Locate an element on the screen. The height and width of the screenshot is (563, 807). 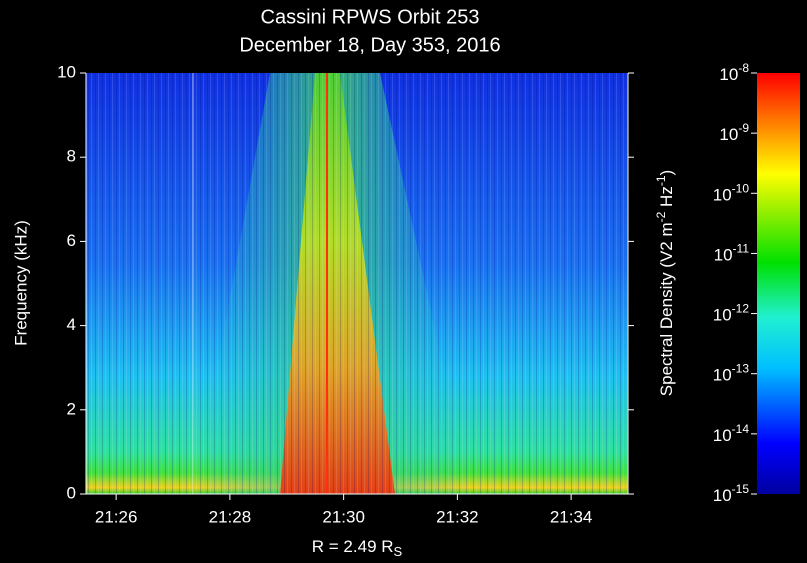
colorbar-tick-label: 10⁻⁹ is located at coordinates (734, 132).